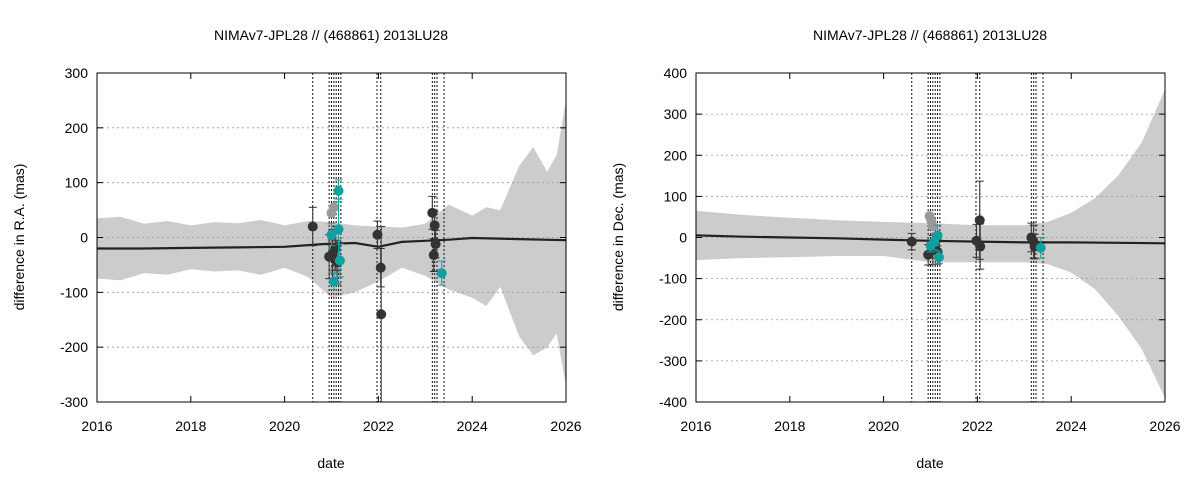 Image resolution: width=1200 pixels, height=480 pixels. Describe the element at coordinates (673, 402) in the screenshot. I see `y-tick-label: -400` at that location.